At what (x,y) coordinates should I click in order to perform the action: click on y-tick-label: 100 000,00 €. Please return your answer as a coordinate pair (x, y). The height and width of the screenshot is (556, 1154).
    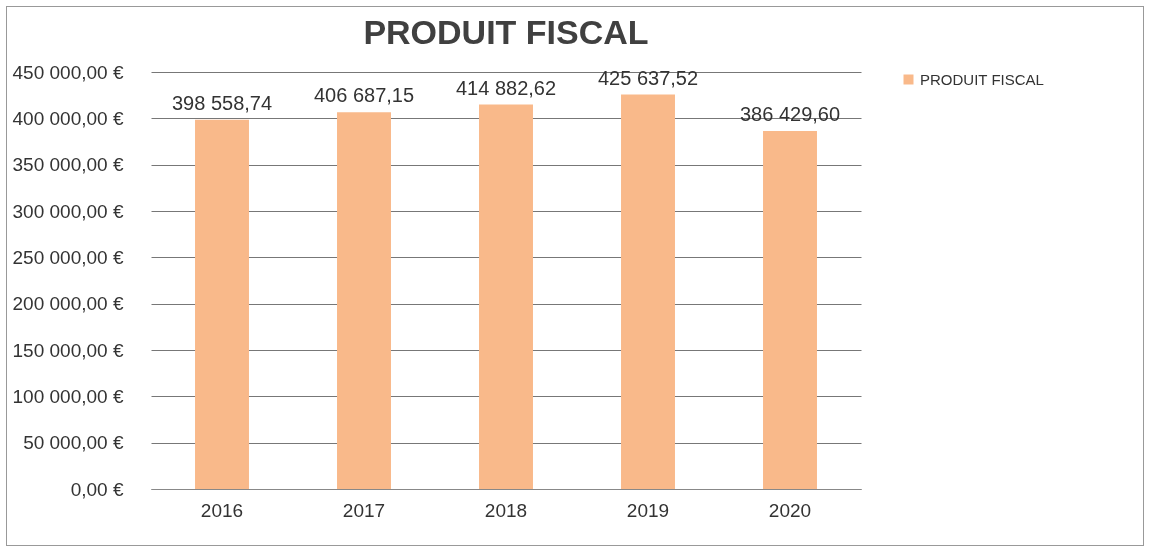
    Looking at the image, I should click on (68, 396).